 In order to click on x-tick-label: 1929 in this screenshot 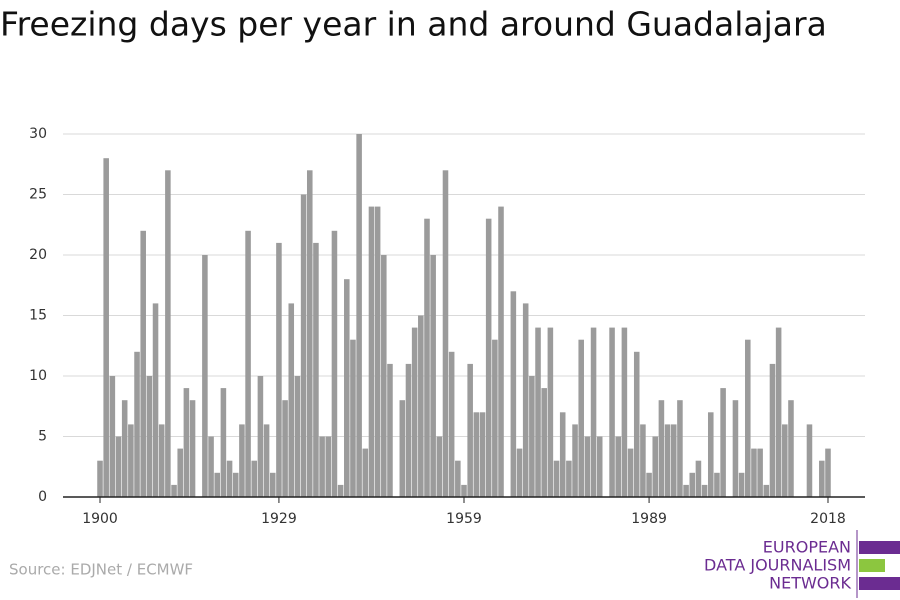, I will do `click(279, 519)`.